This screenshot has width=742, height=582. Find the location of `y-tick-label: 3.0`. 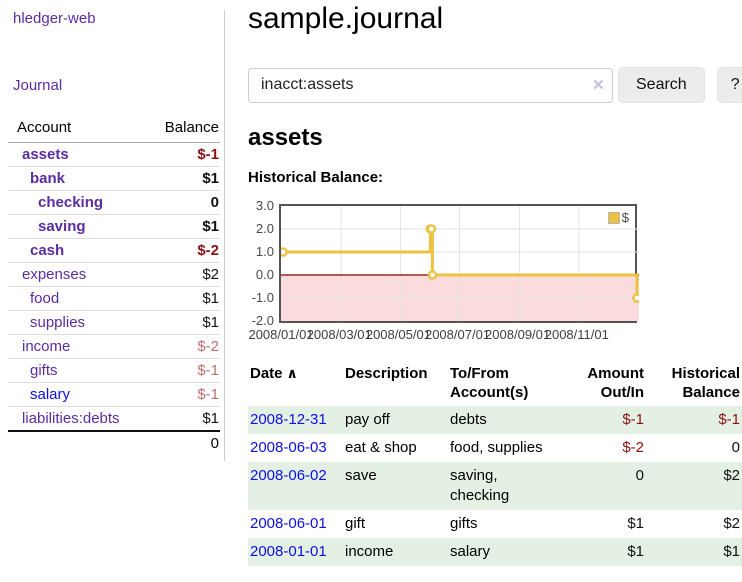

y-tick-label: 3.0 is located at coordinates (264, 205).